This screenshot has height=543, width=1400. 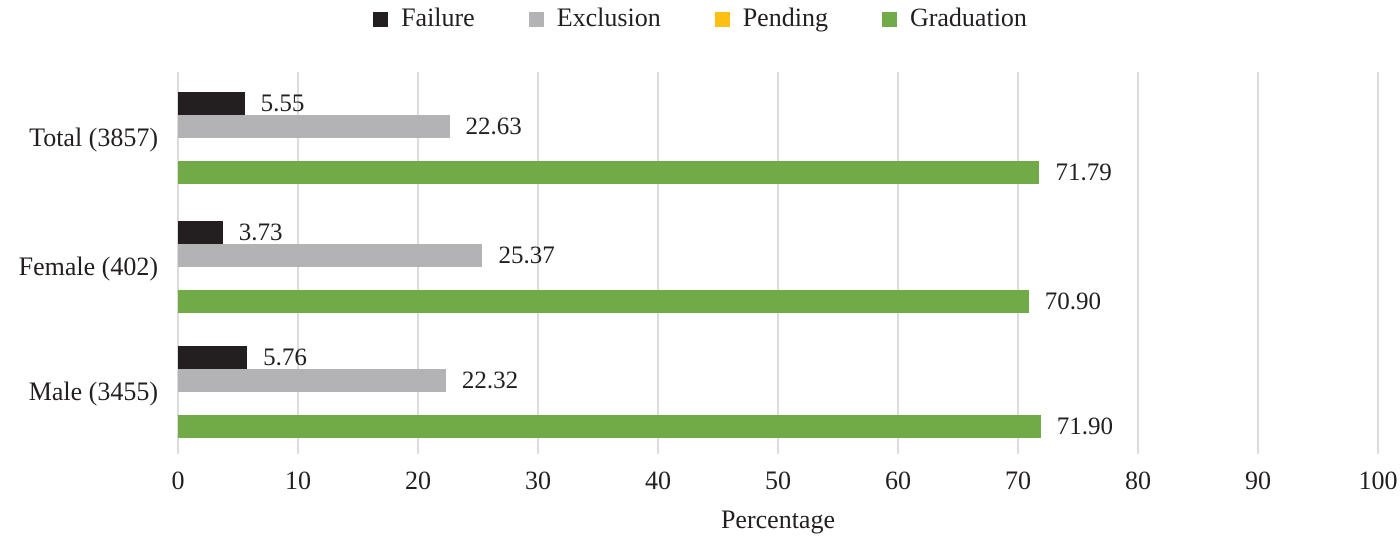 I want to click on x-tick-label: 0, so click(x=178, y=480).